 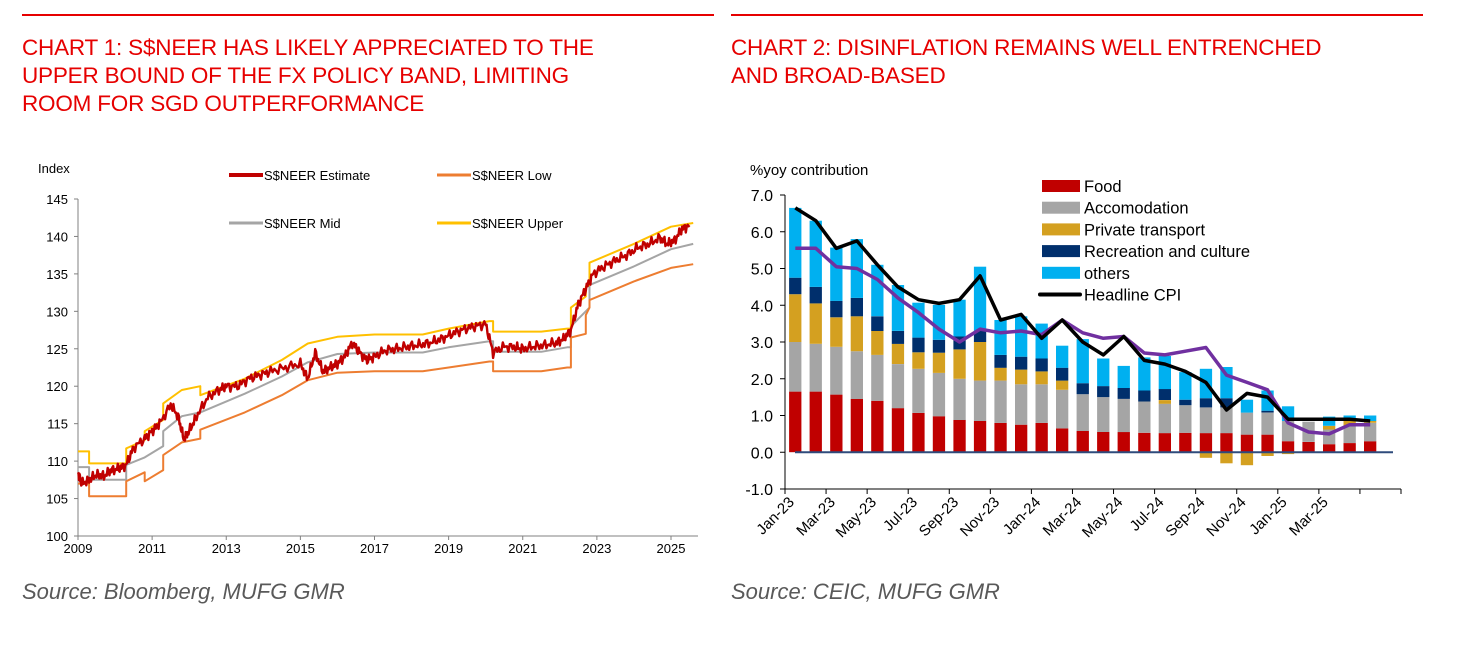 What do you see at coordinates (1077, 15) in the screenshot?
I see `chart2-top-rule` at bounding box center [1077, 15].